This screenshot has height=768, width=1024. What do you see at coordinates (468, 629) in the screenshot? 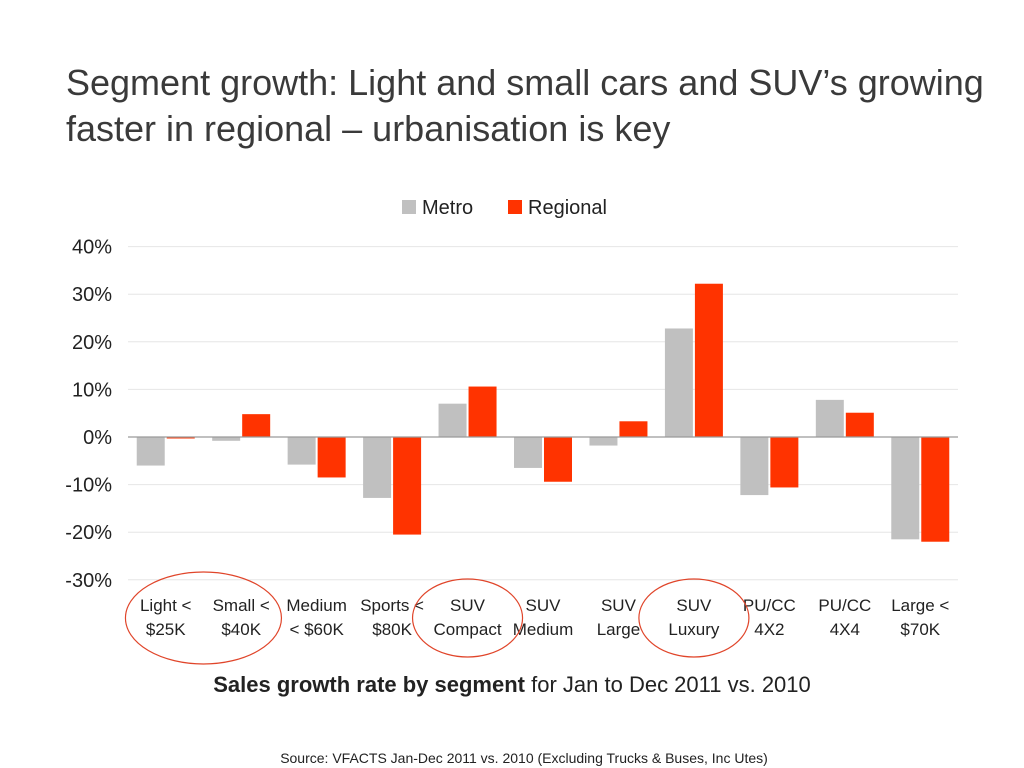
I see `x-tick-label: Compact` at bounding box center [468, 629].